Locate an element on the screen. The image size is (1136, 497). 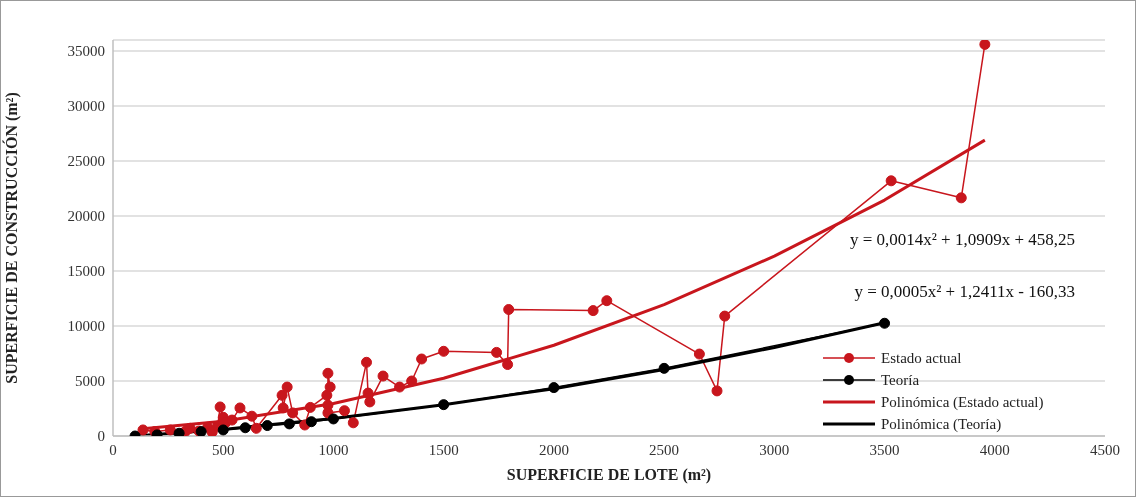
annotation: y = 0,0014x² + 1,0909x + 458,25 is located at coordinates (962, 240).